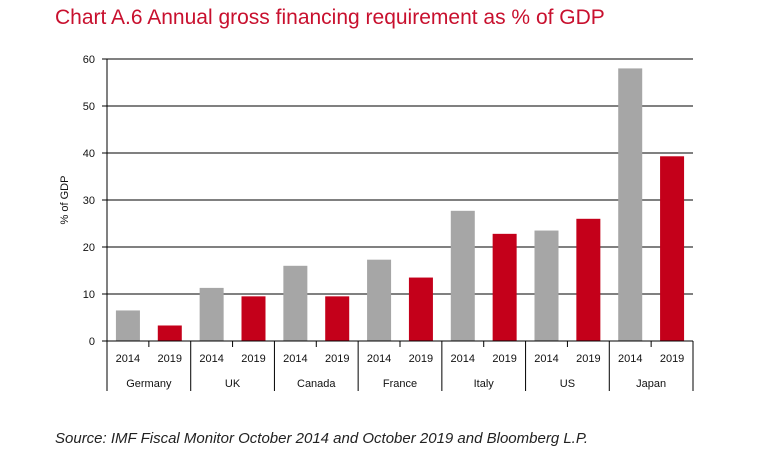  I want to click on bar-us-2019, so click(588, 279).